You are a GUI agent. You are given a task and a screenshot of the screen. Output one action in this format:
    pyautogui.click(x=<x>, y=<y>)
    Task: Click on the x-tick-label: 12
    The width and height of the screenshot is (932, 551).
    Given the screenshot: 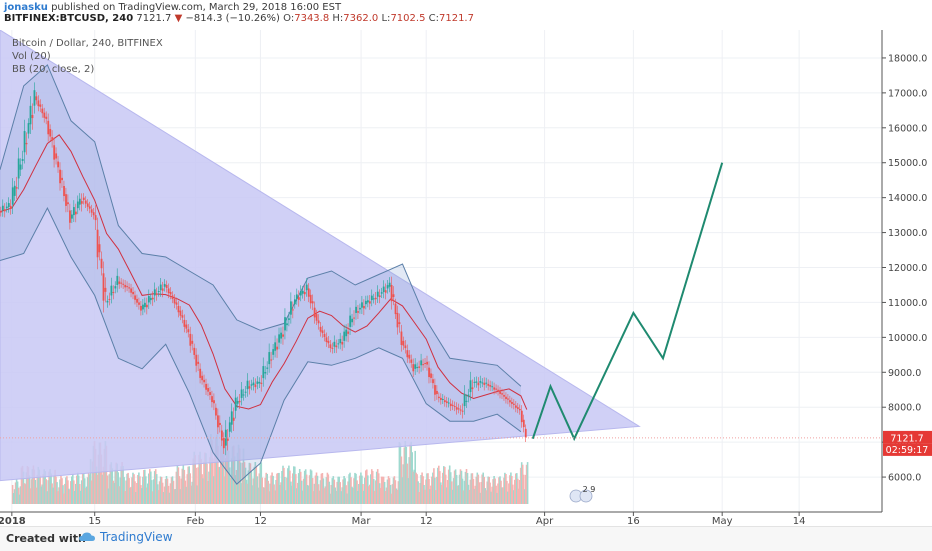 What is the action you would take?
    pyautogui.click(x=426, y=521)
    